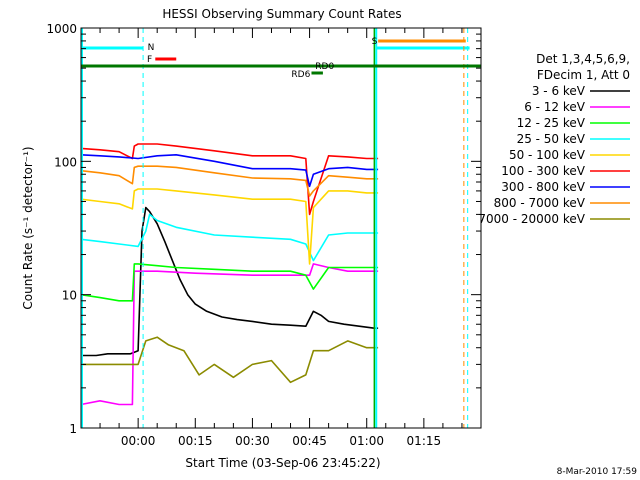 This screenshot has height=480, width=640. Describe the element at coordinates (543, 187) in the screenshot. I see `legend-label: 300 - 800 keV` at that location.